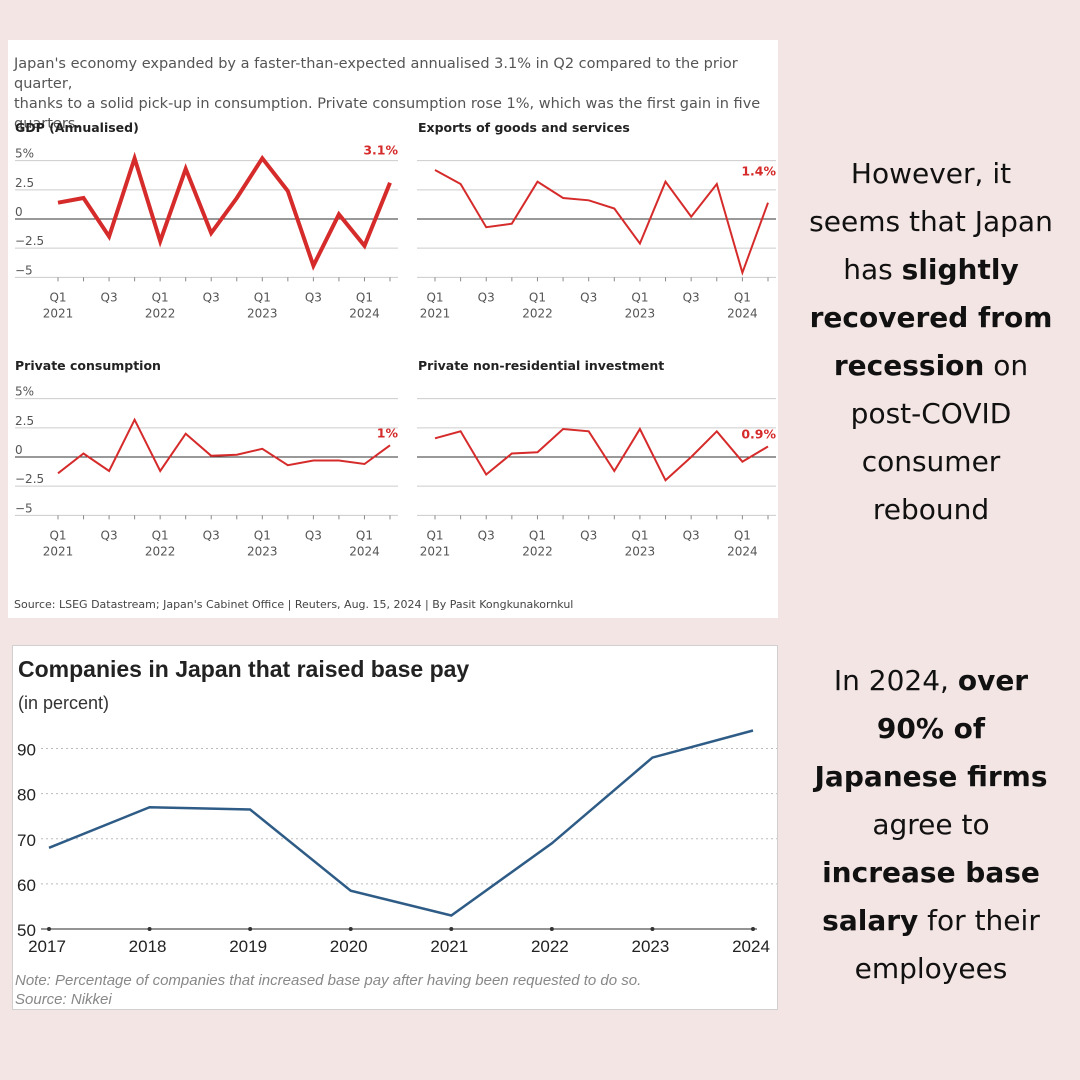 The image size is (1080, 1080). I want to click on y-tick-label: 50, so click(26, 930).